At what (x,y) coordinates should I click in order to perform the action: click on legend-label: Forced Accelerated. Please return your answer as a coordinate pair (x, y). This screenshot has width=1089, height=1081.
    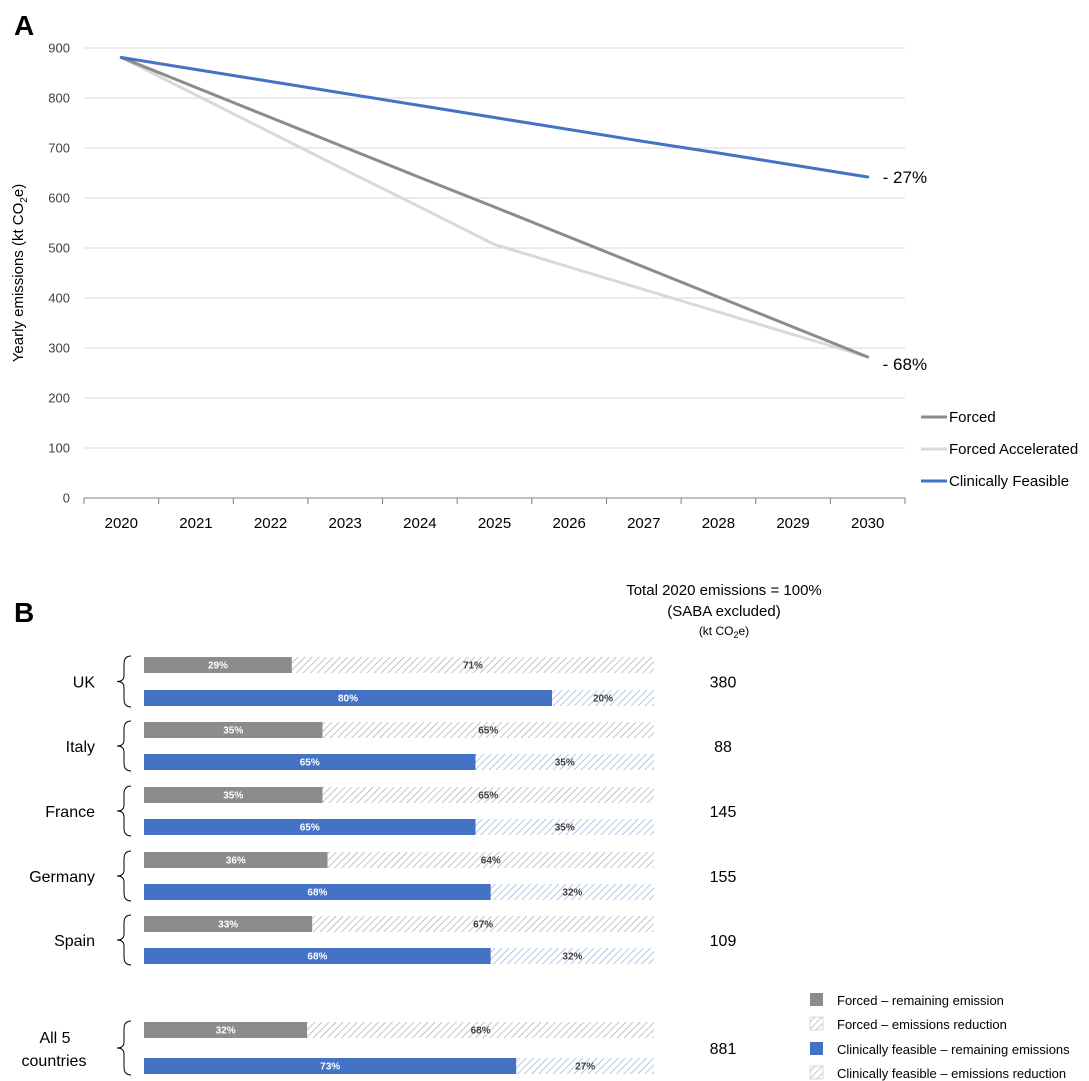
    Looking at the image, I should click on (1013, 449).